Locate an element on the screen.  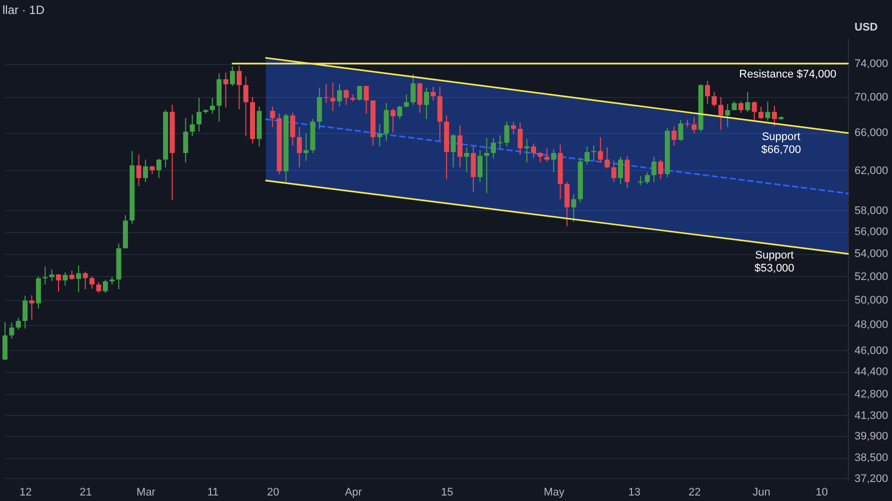
y-tick-label: 52,000 is located at coordinates (871, 276).